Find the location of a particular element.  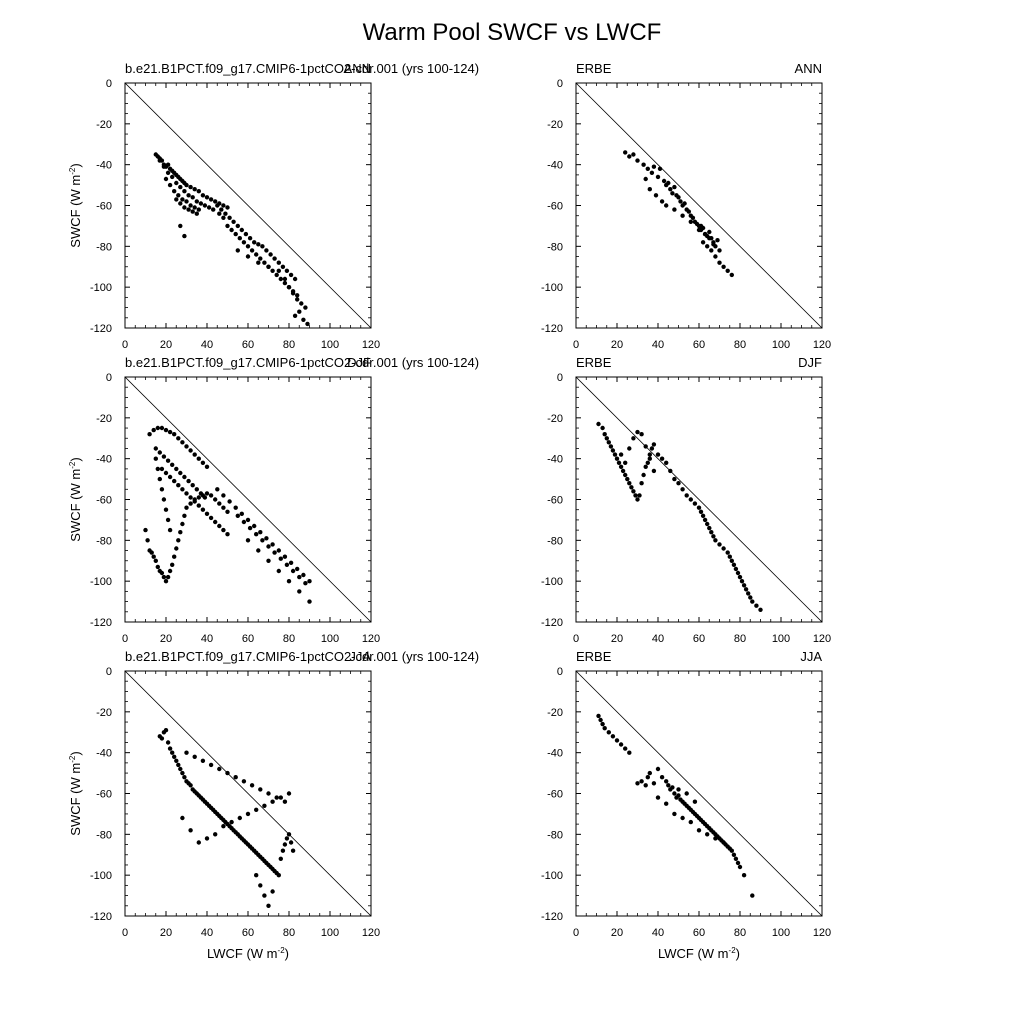

y-axis-title-text: SWCF (W m is located at coordinates (75, 211).